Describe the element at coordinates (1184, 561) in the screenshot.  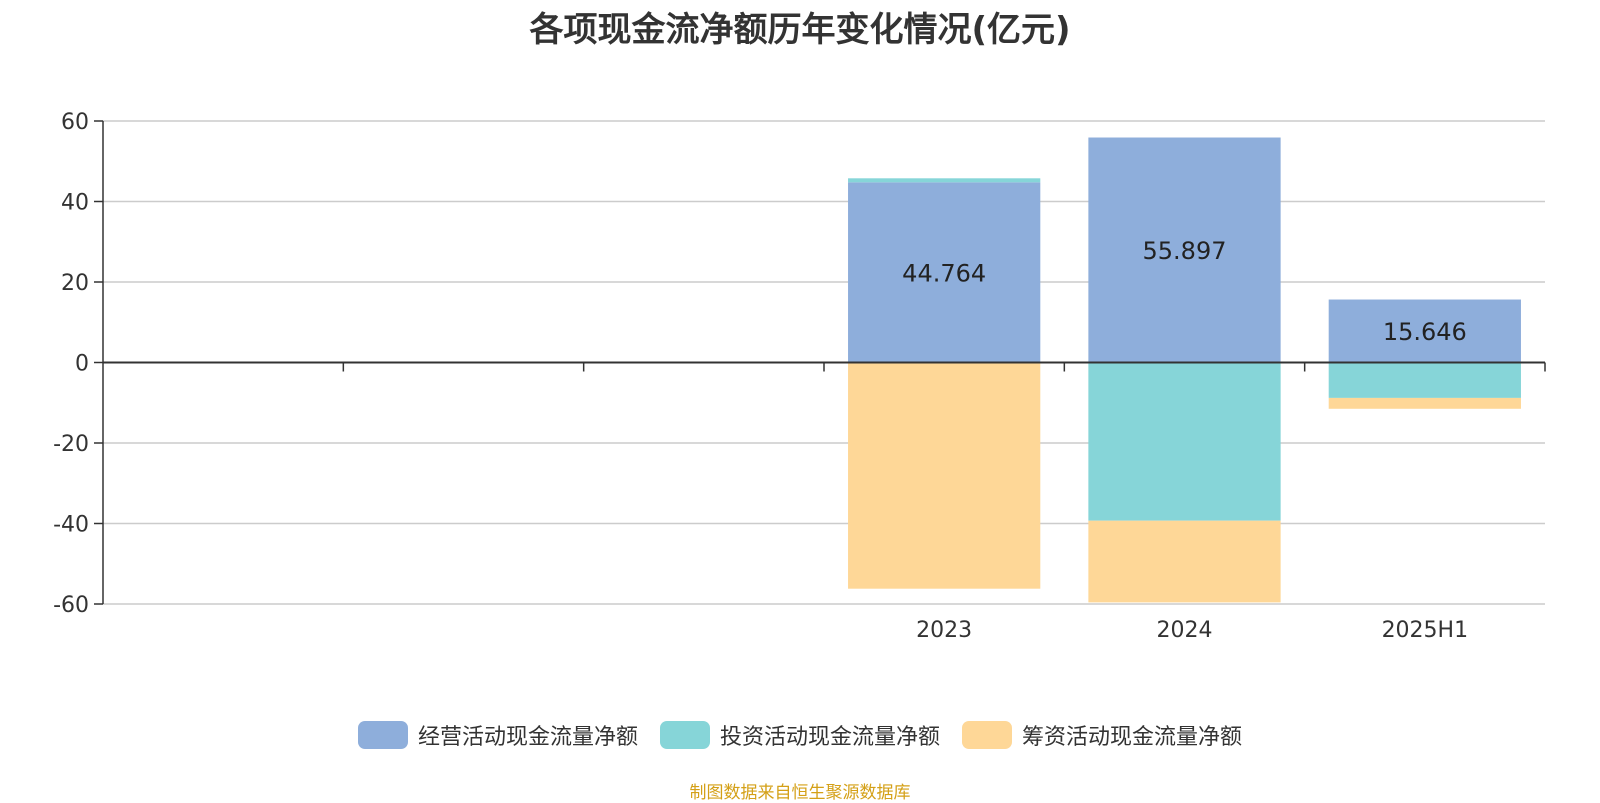
I see `bar-series3-2024` at that location.